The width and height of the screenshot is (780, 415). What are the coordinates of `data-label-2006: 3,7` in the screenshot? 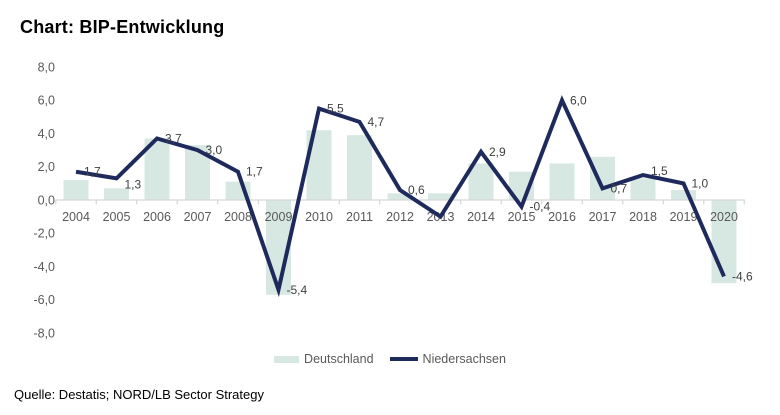 It's located at (173, 138).